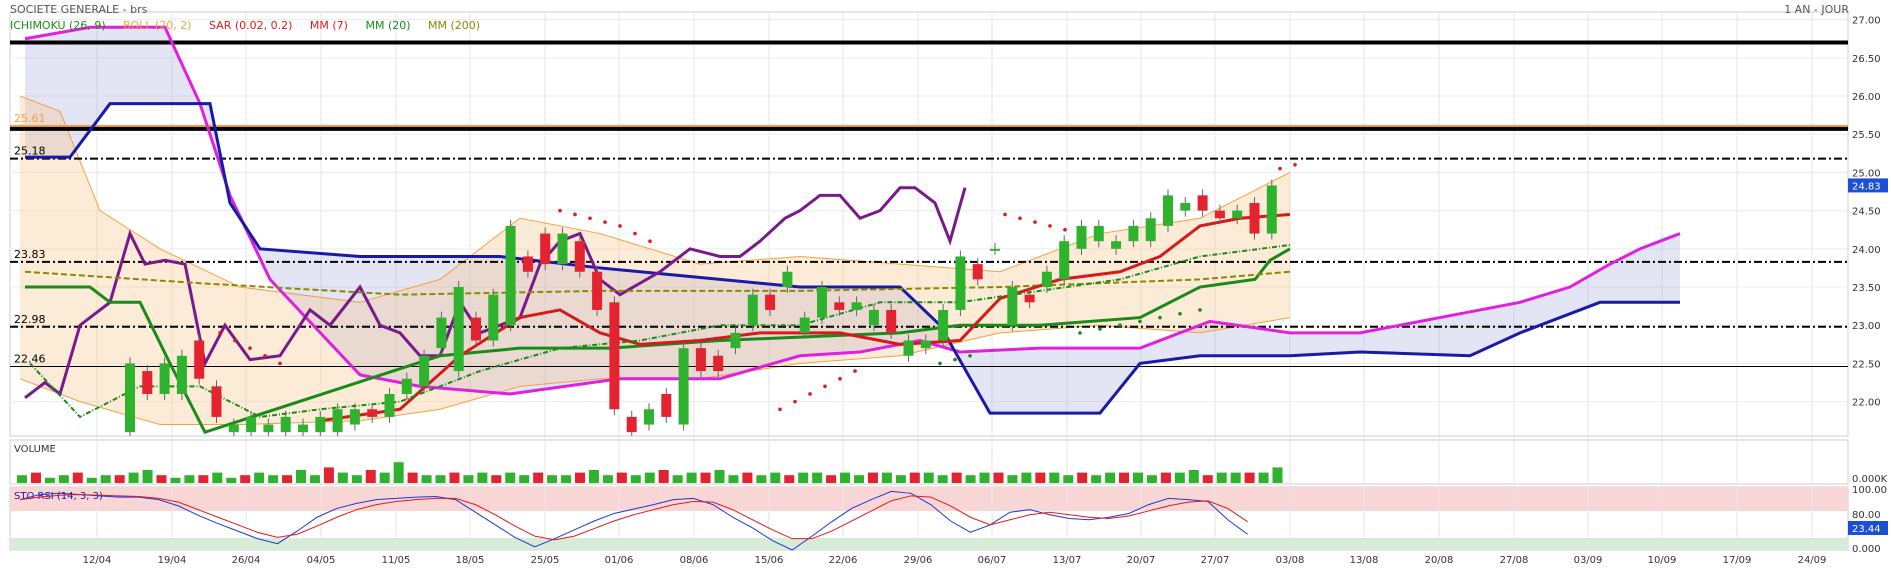 This screenshot has width=1891, height=570. What do you see at coordinates (545, 560) in the screenshot?
I see `date-tick-label: 25/05` at bounding box center [545, 560].